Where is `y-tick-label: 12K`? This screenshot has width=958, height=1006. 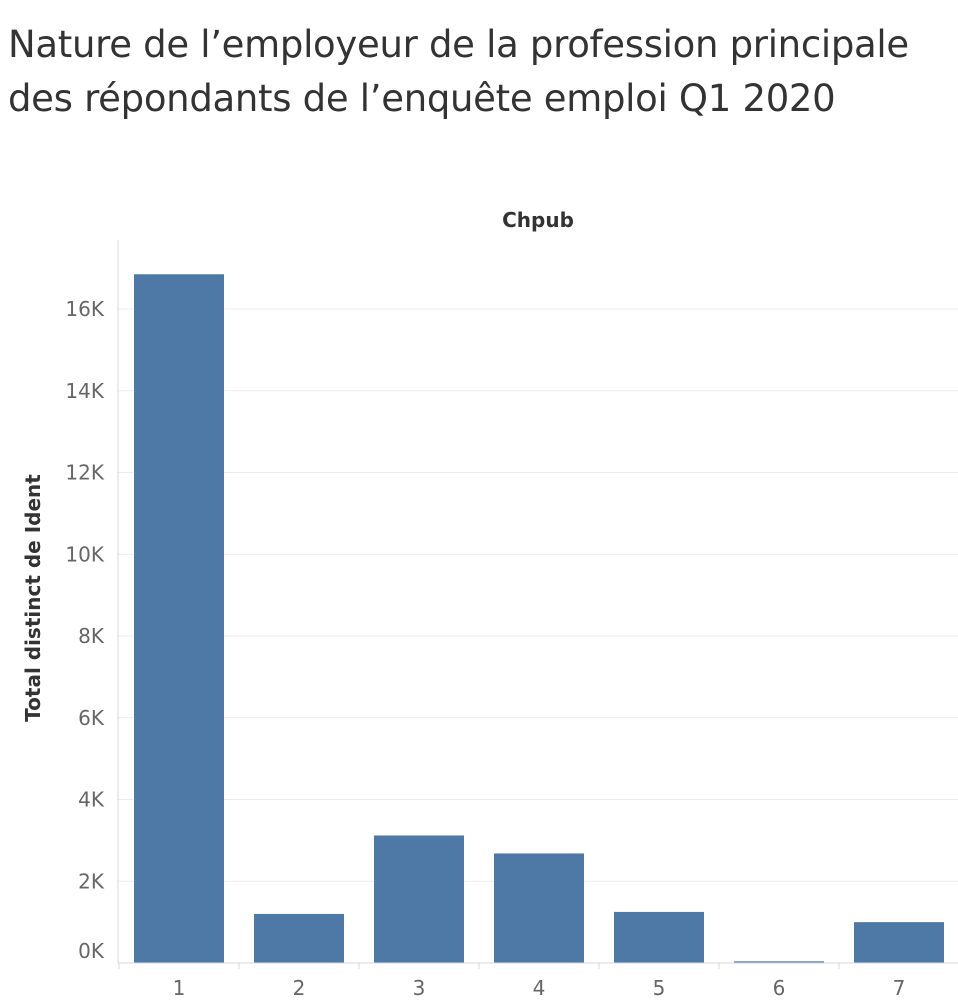 y-tick-label: 12K is located at coordinates (84, 473).